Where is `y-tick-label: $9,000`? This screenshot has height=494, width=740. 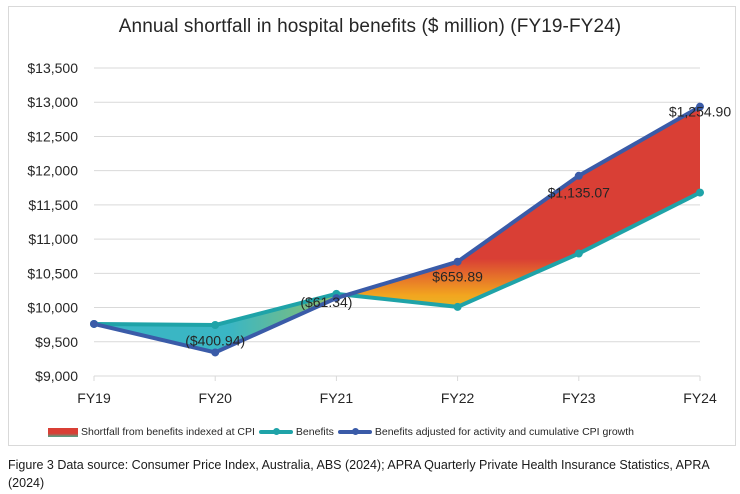
y-tick-label: $9,000 is located at coordinates (56, 376).